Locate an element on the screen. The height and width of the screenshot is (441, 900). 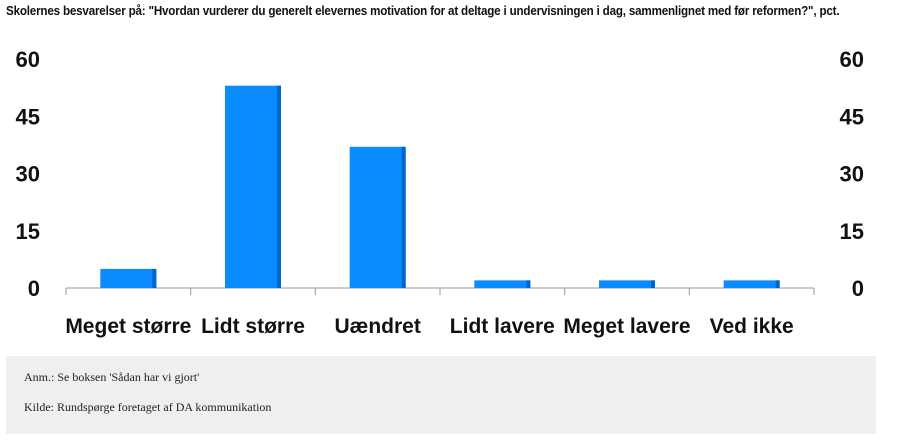
y-tick-label-left: 15 is located at coordinates (28, 231).